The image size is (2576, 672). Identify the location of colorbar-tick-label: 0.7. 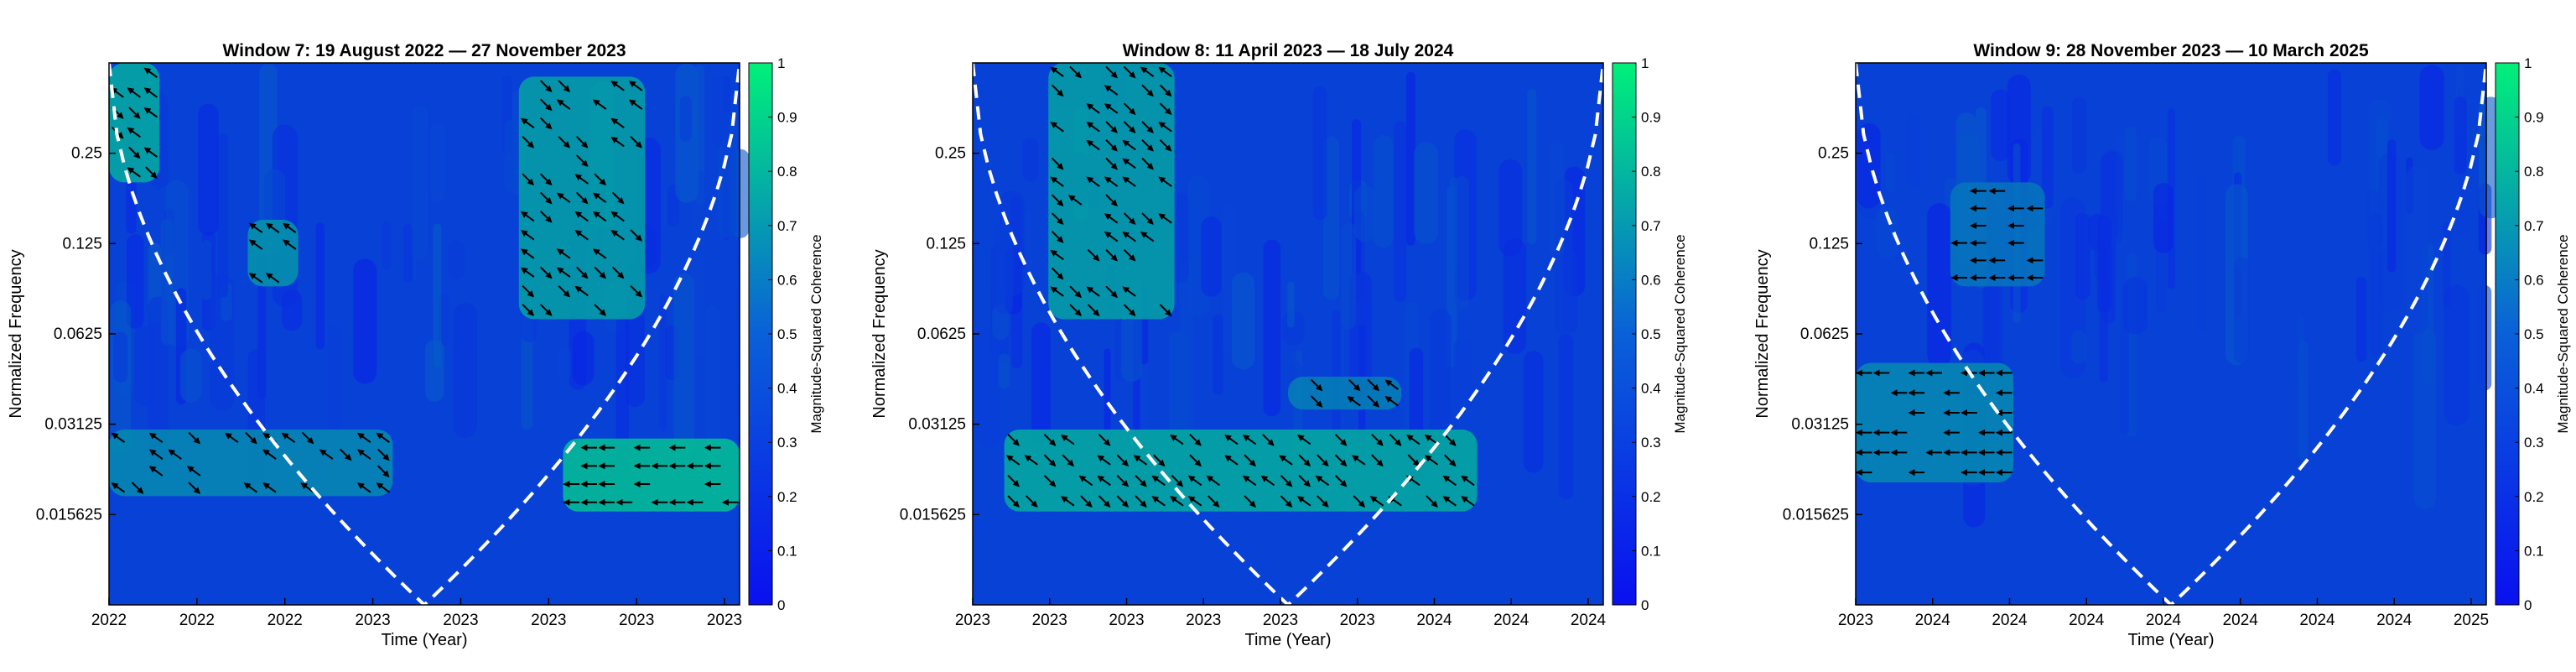
(787, 226).